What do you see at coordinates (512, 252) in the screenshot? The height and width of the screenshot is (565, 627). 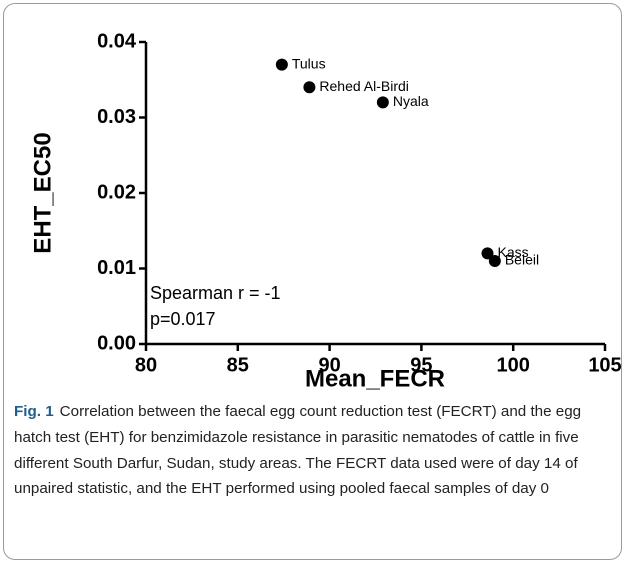 I see `point-label: Kass` at bounding box center [512, 252].